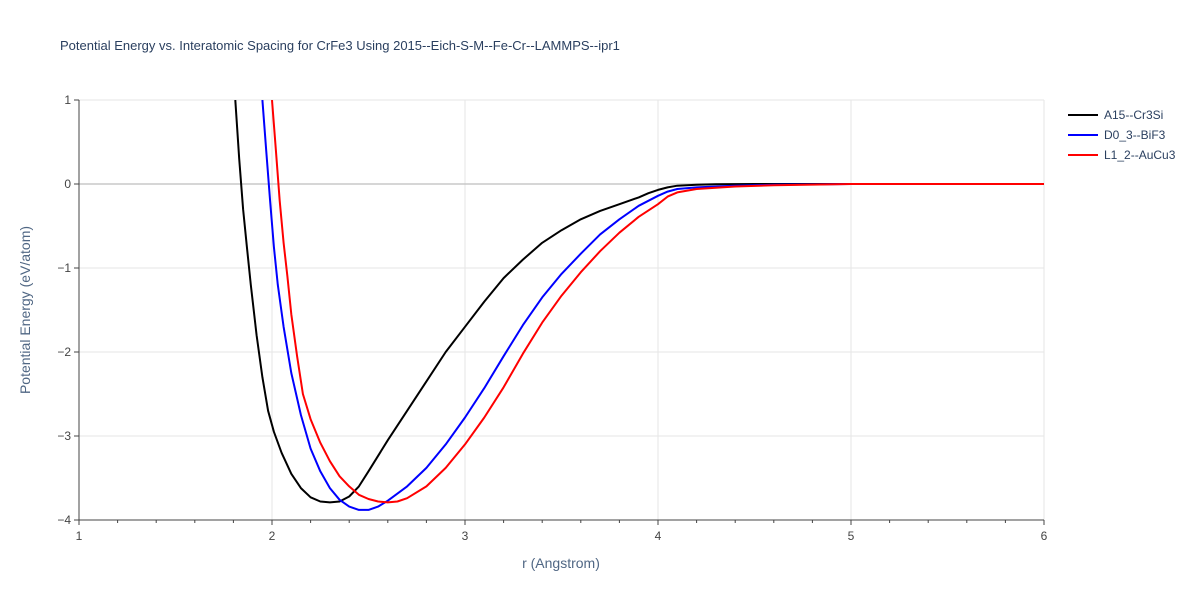 The width and height of the screenshot is (1200, 600). I want to click on x-axis-ticks: 1 2 3 4 5 6, so click(562, 531).